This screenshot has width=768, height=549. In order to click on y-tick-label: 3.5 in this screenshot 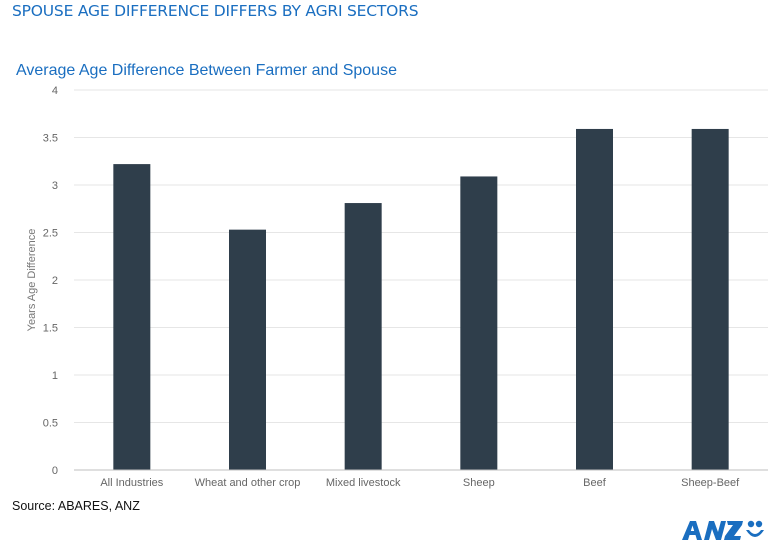, I will do `click(50, 139)`.